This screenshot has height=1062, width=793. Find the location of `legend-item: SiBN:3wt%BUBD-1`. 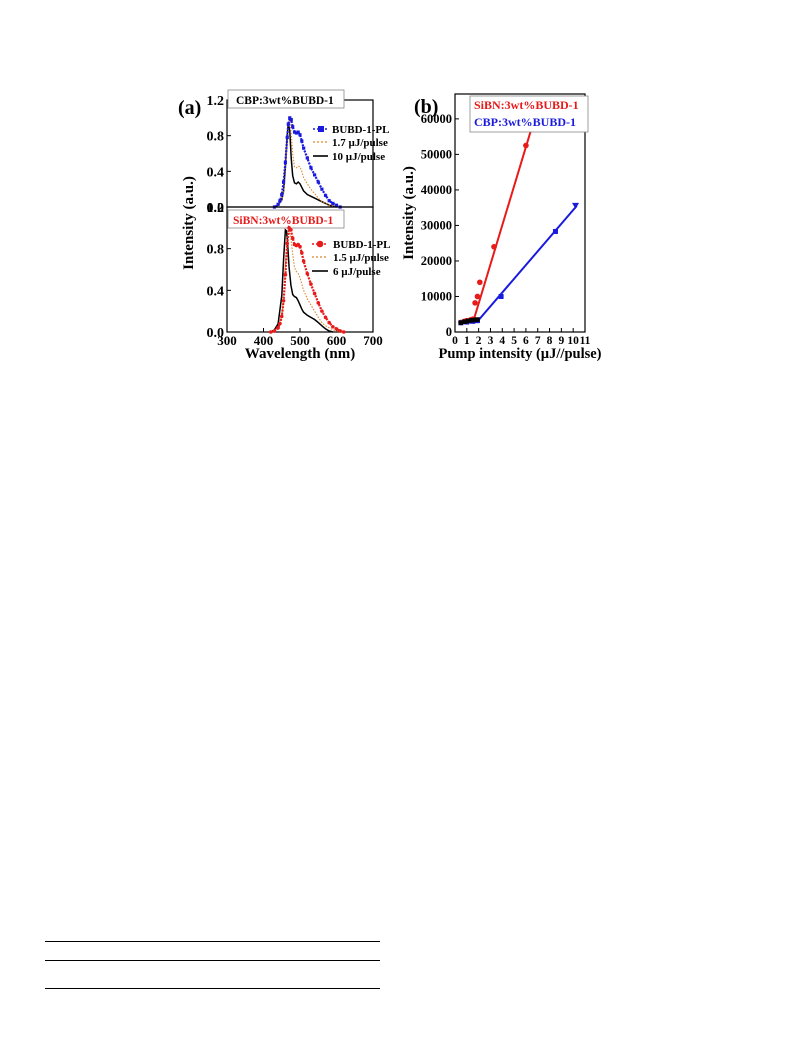

legend-item: SiBN:3wt%BUBD-1 is located at coordinates (526, 105).